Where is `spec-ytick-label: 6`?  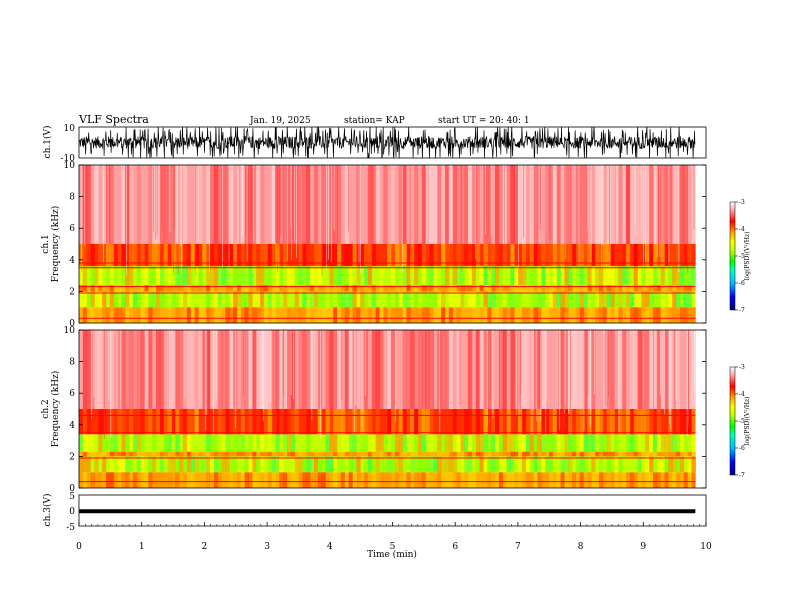
spec-ytick-label: 6 is located at coordinates (72, 394).